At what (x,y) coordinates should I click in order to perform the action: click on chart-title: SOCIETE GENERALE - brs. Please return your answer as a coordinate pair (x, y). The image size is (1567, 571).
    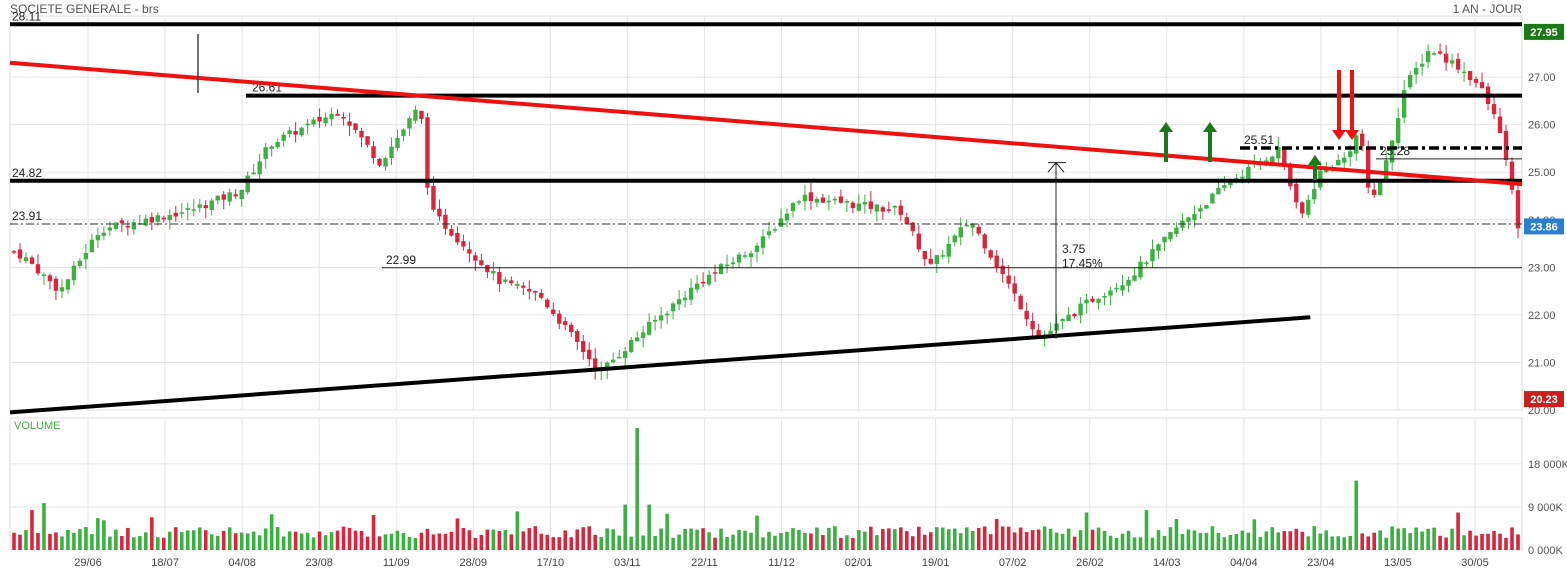
    Looking at the image, I should click on (84, 9).